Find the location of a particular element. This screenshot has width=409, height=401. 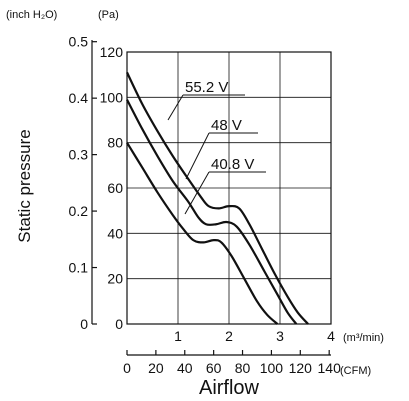

y-tick-label-pa: 40 is located at coordinates (115, 233).